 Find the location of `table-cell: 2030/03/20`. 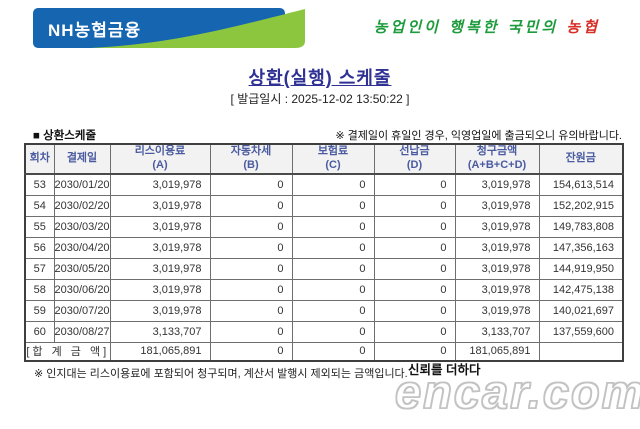

table-cell: 2030/03/20 is located at coordinates (82, 226).